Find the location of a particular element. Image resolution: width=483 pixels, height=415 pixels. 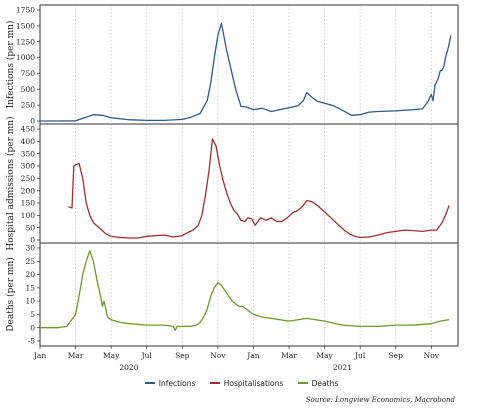

y-tick-label-infections: 250 is located at coordinates (28, 105).